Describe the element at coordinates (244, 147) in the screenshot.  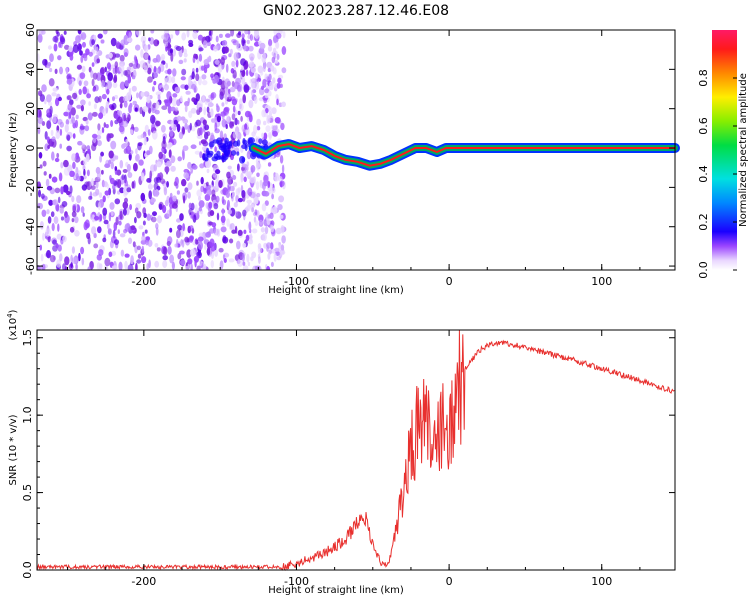
I see `onset-speck` at that location.